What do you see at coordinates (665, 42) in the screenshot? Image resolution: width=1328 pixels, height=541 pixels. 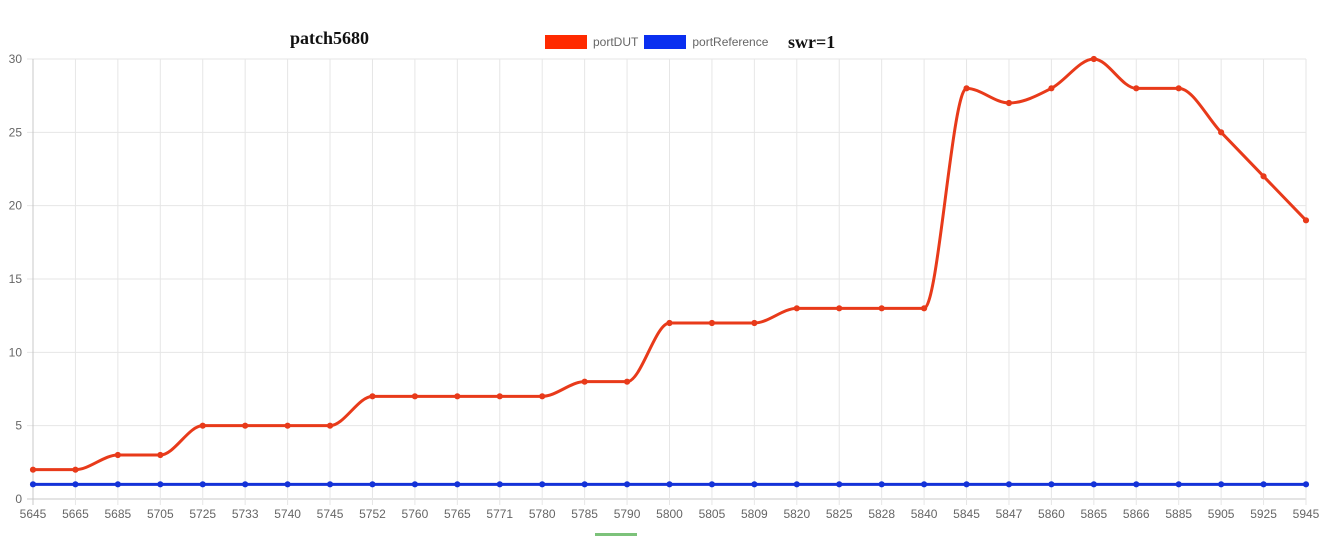 I see `legend-swatch-portreference` at bounding box center [665, 42].